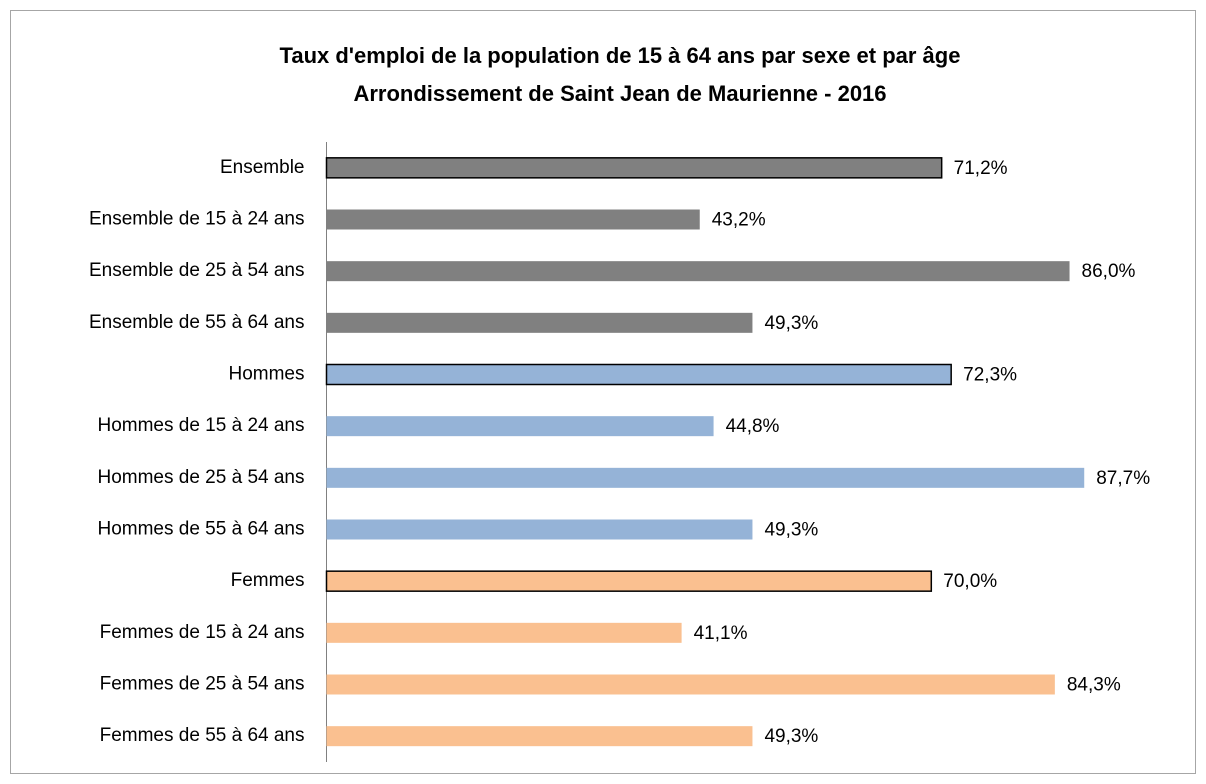  Describe the element at coordinates (970, 581) in the screenshot. I see `value-label: 70,0%` at that location.